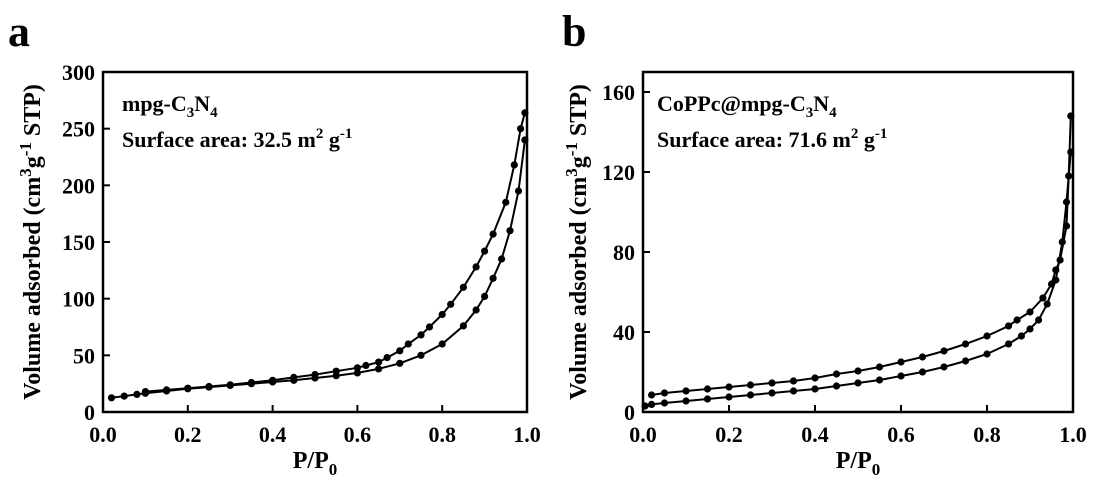 The image size is (1094, 484). I want to click on y-tick-label-a: 50, so click(84, 355).